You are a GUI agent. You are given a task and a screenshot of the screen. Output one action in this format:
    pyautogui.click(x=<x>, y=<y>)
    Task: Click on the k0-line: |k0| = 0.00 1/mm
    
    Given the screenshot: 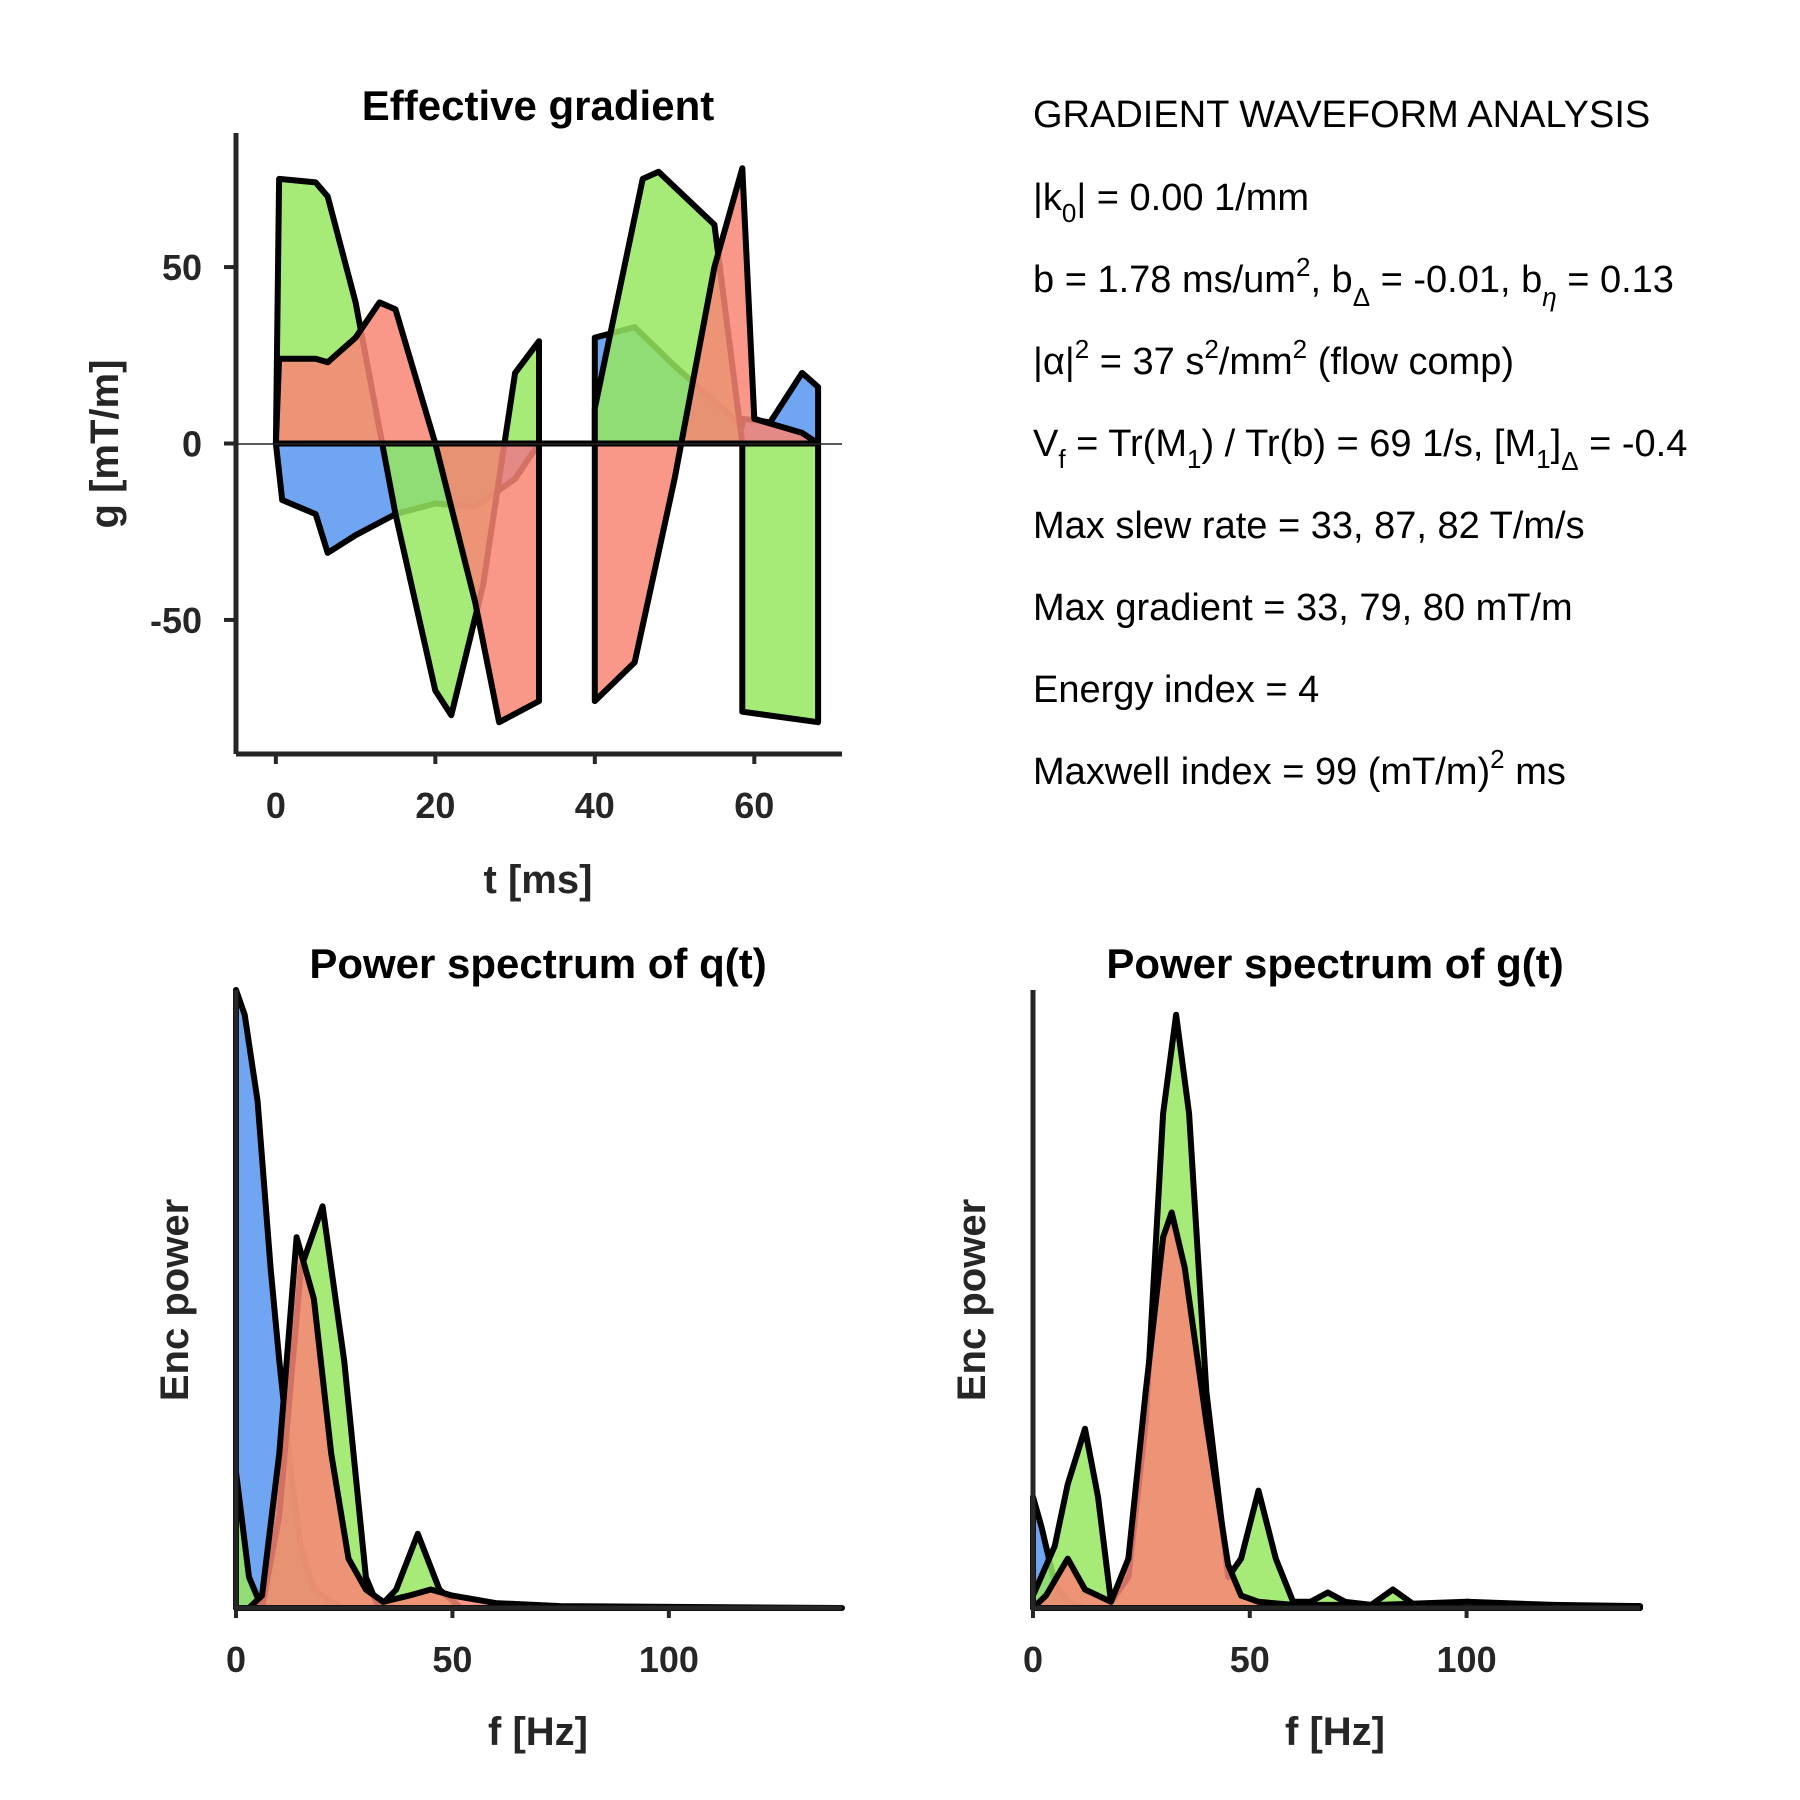 What is the action you would take?
    pyautogui.click(x=1171, y=202)
    